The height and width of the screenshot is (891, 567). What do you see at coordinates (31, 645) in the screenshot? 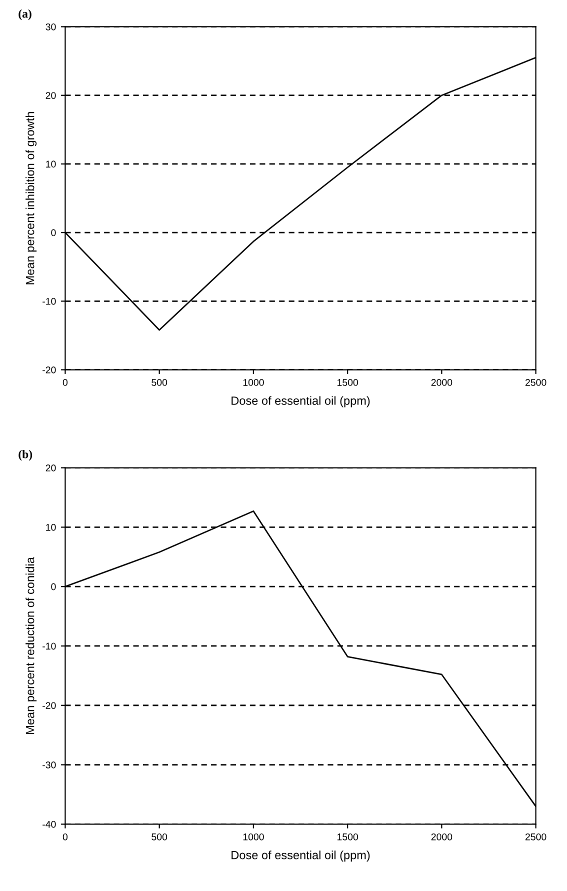
I see `y-axis-title: Mean percent reduction of conidia` at bounding box center [31, 645].